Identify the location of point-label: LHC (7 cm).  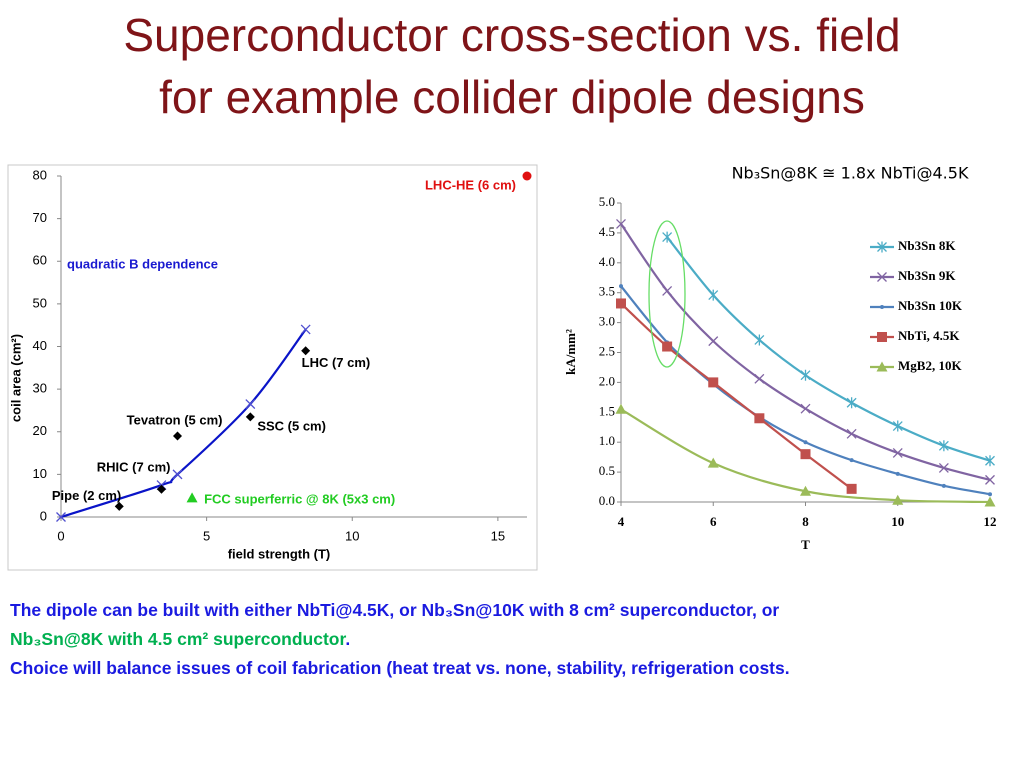
(336, 362).